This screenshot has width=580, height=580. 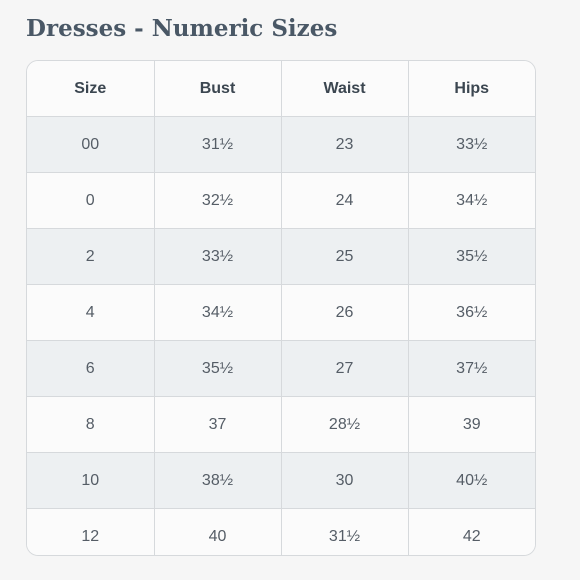 I want to click on size-cell: 10, so click(x=91, y=480).